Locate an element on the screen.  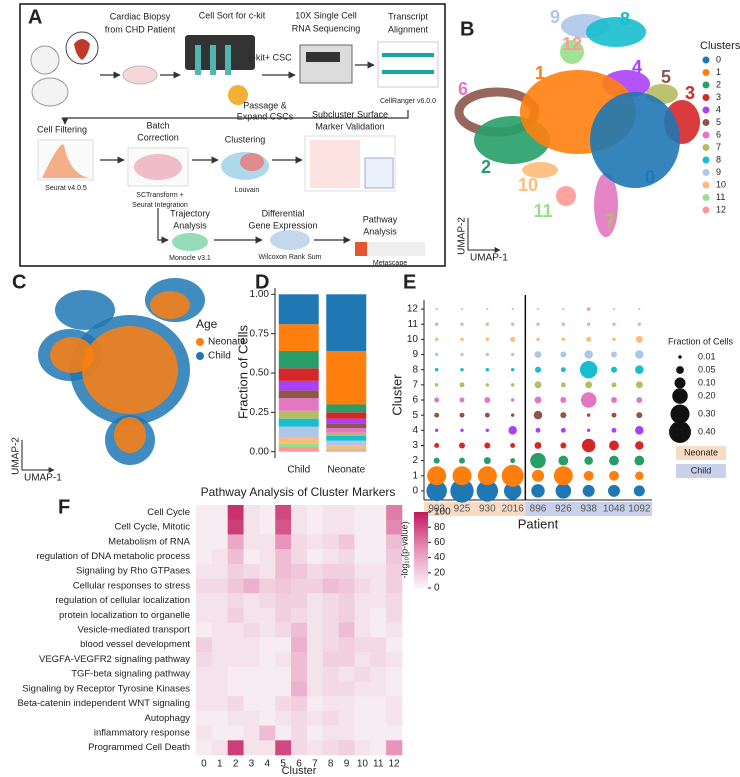
x-tick-label: 6 is located at coordinates (299, 764).